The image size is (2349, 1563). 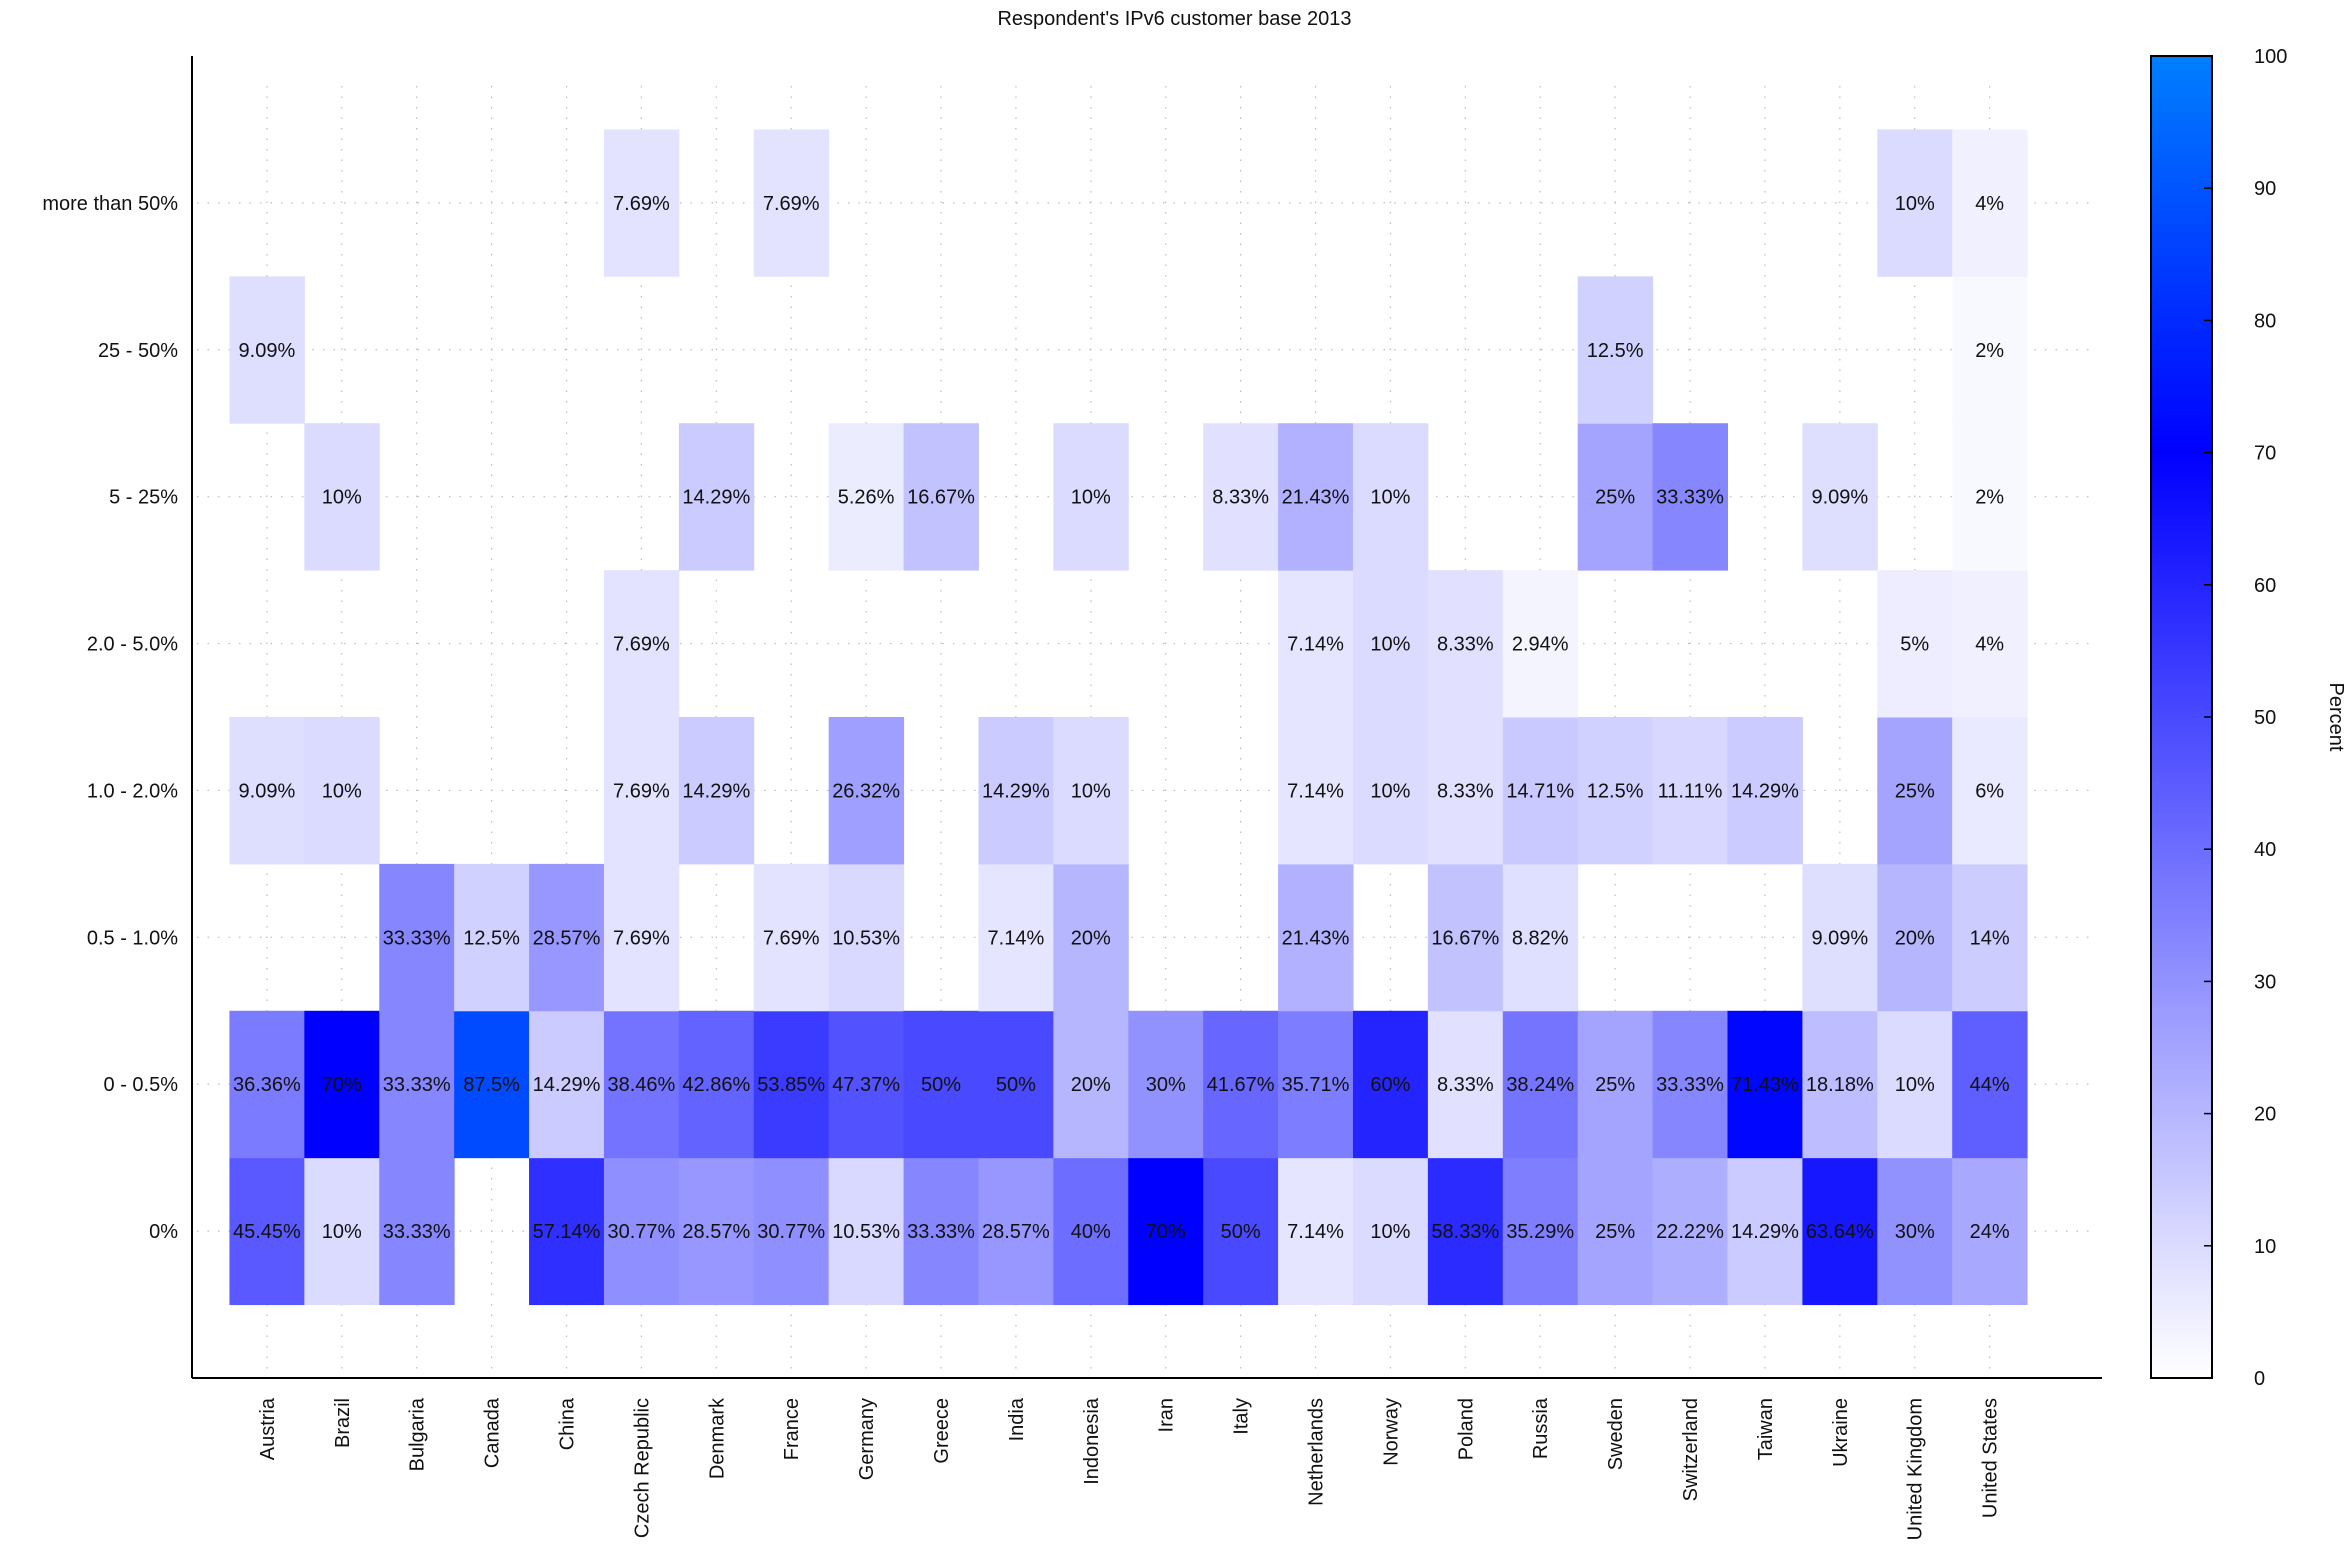 What do you see at coordinates (2265, 982) in the screenshot?
I see `colorbar-tick-label: 30` at bounding box center [2265, 982].